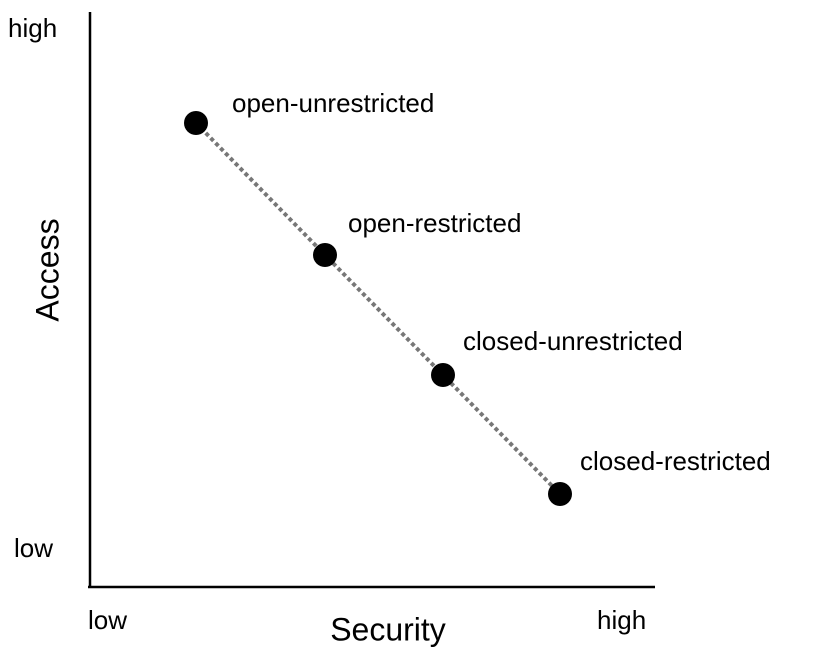  What do you see at coordinates (573, 341) in the screenshot?
I see `node-label: closed-unrestricted` at bounding box center [573, 341].